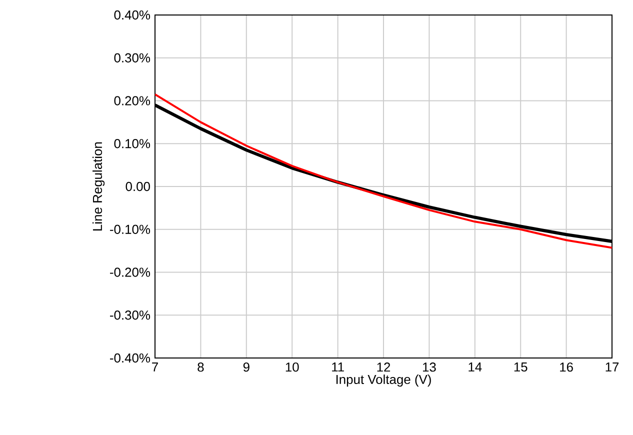  I want to click on x-tick-label: 16, so click(566, 367).